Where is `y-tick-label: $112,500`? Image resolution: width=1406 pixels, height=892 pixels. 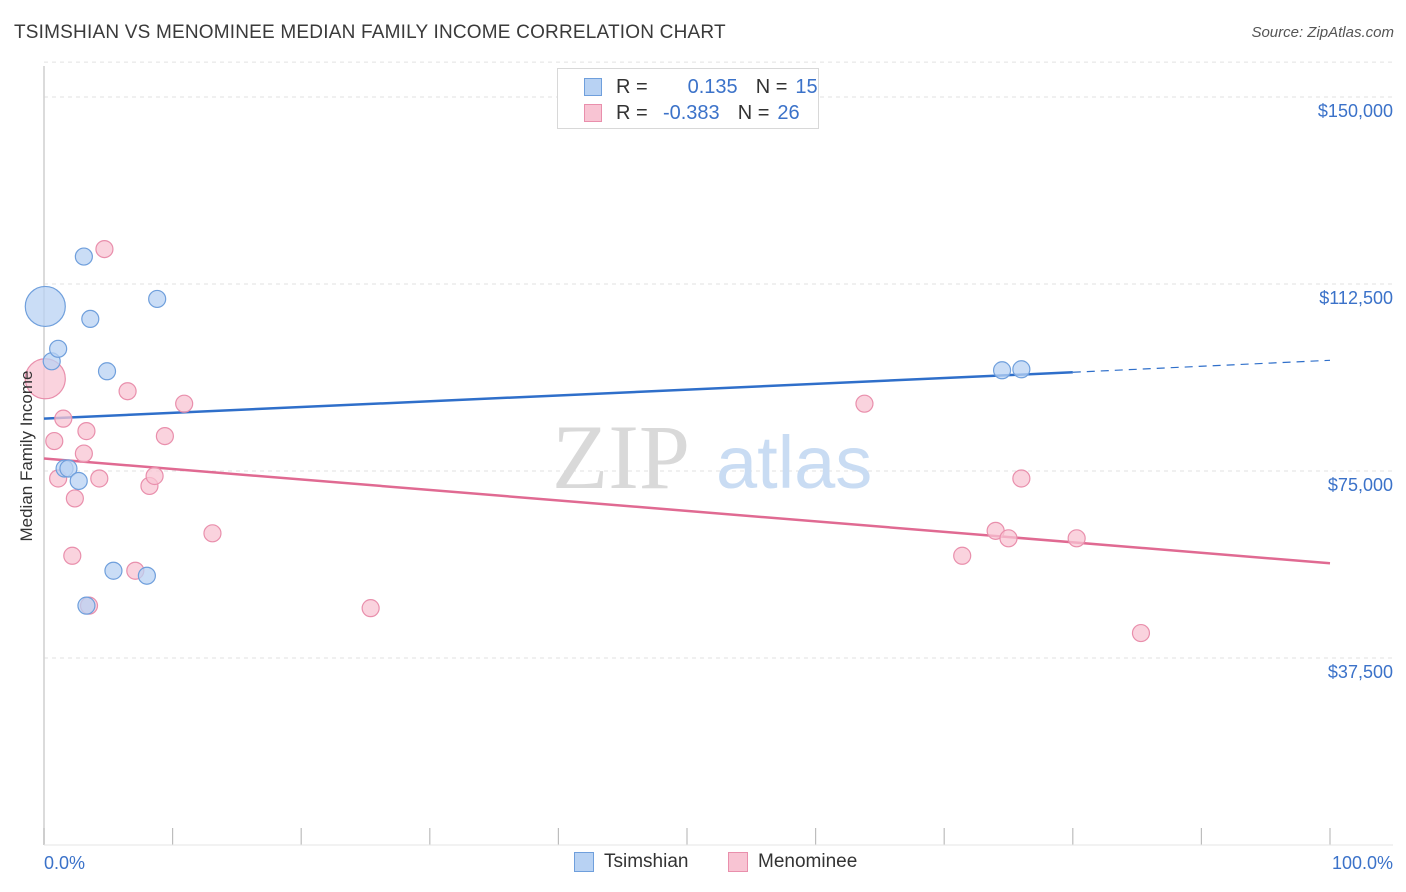 y-tick-label: $112,500 is located at coordinates (1356, 298).